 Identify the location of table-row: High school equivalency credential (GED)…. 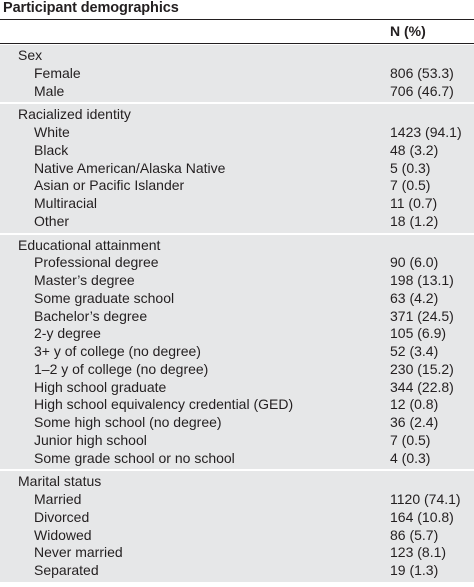
(237, 404).